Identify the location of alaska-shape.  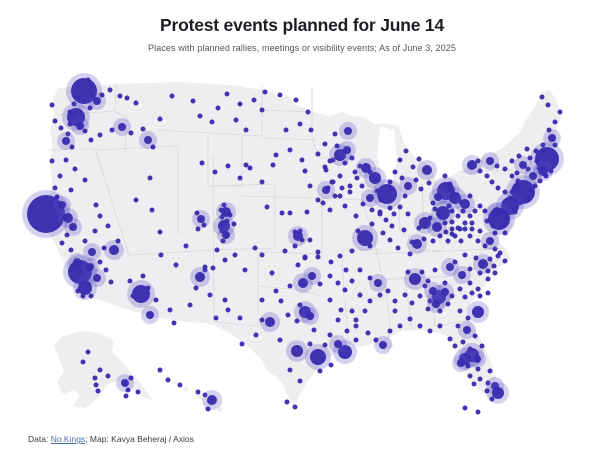
(103, 369).